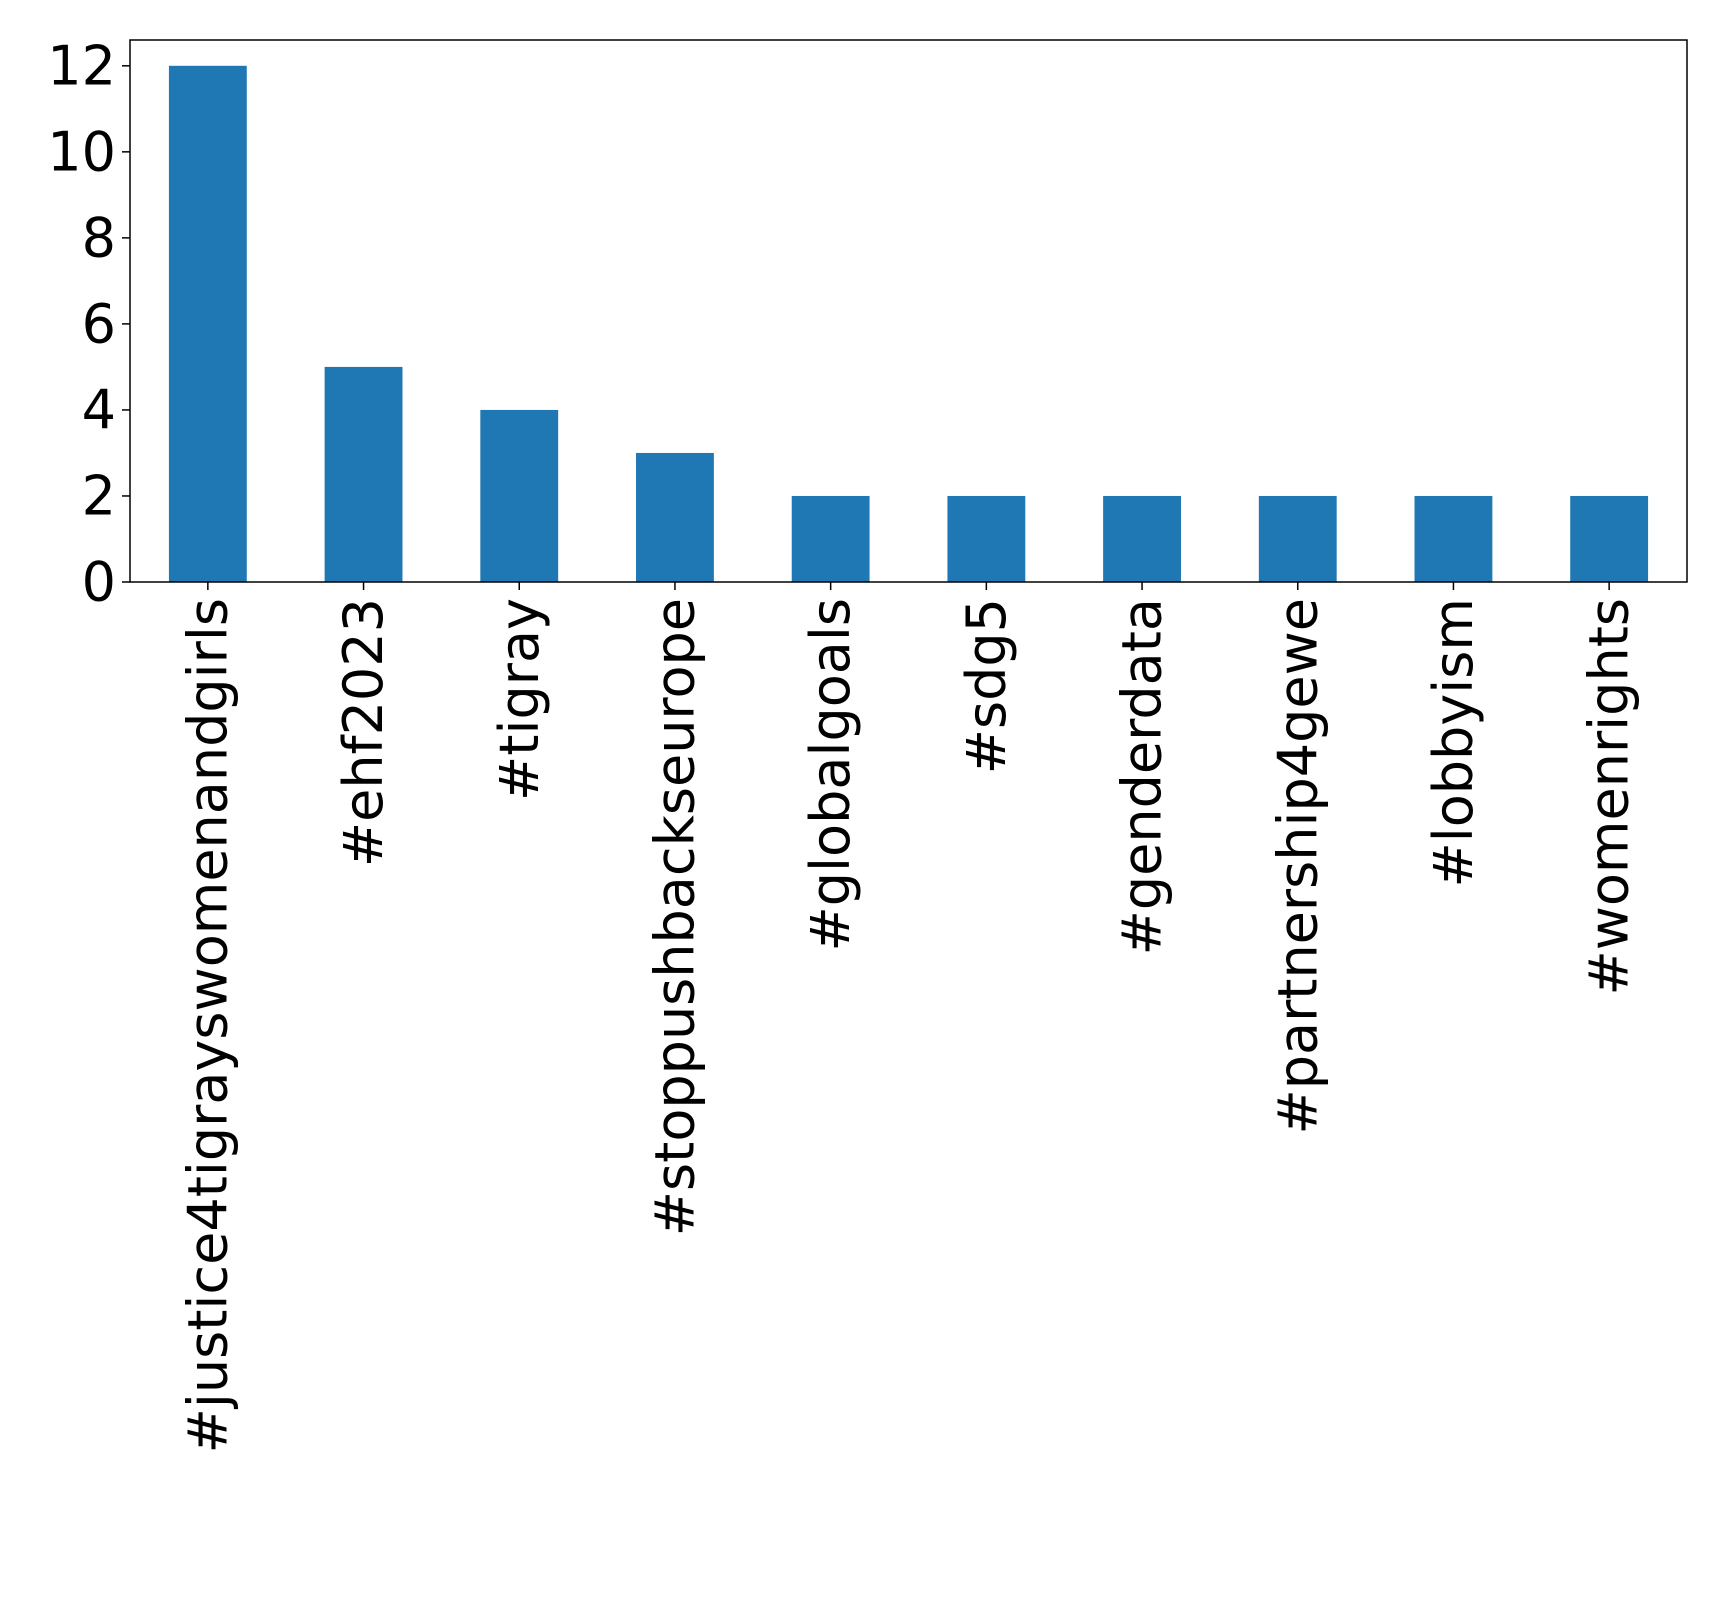 The image size is (1719, 1618). Describe the element at coordinates (986, 686) in the screenshot. I see `x-tick-label: #sdg5` at that location.